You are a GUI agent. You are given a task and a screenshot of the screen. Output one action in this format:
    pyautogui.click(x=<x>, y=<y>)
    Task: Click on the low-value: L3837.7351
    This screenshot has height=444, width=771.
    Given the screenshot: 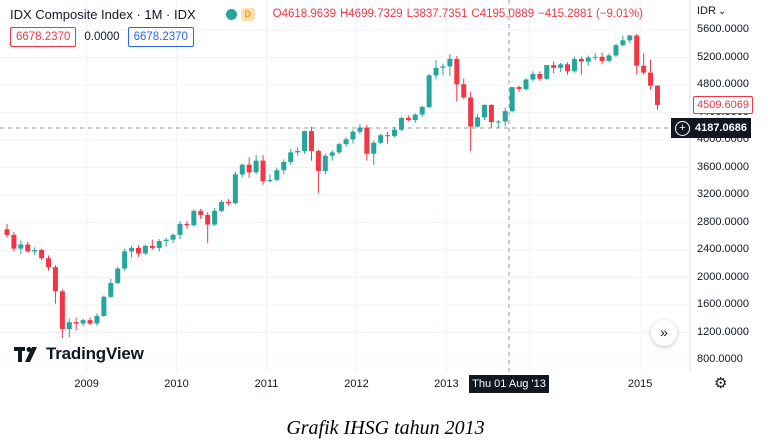 What is the action you would take?
    pyautogui.click(x=437, y=14)
    